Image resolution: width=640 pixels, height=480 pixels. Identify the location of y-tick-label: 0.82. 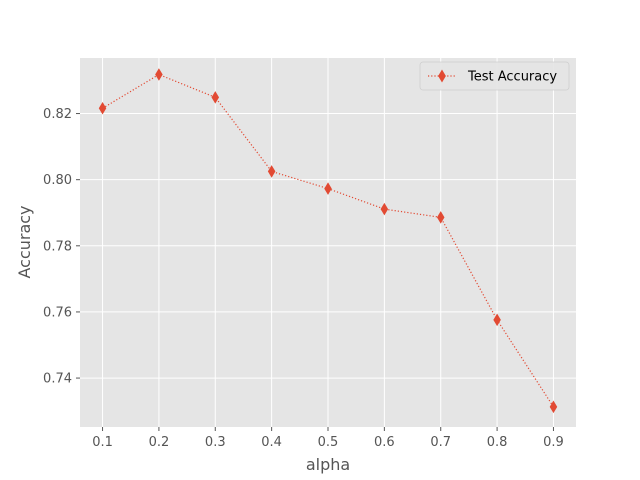
(57, 114).